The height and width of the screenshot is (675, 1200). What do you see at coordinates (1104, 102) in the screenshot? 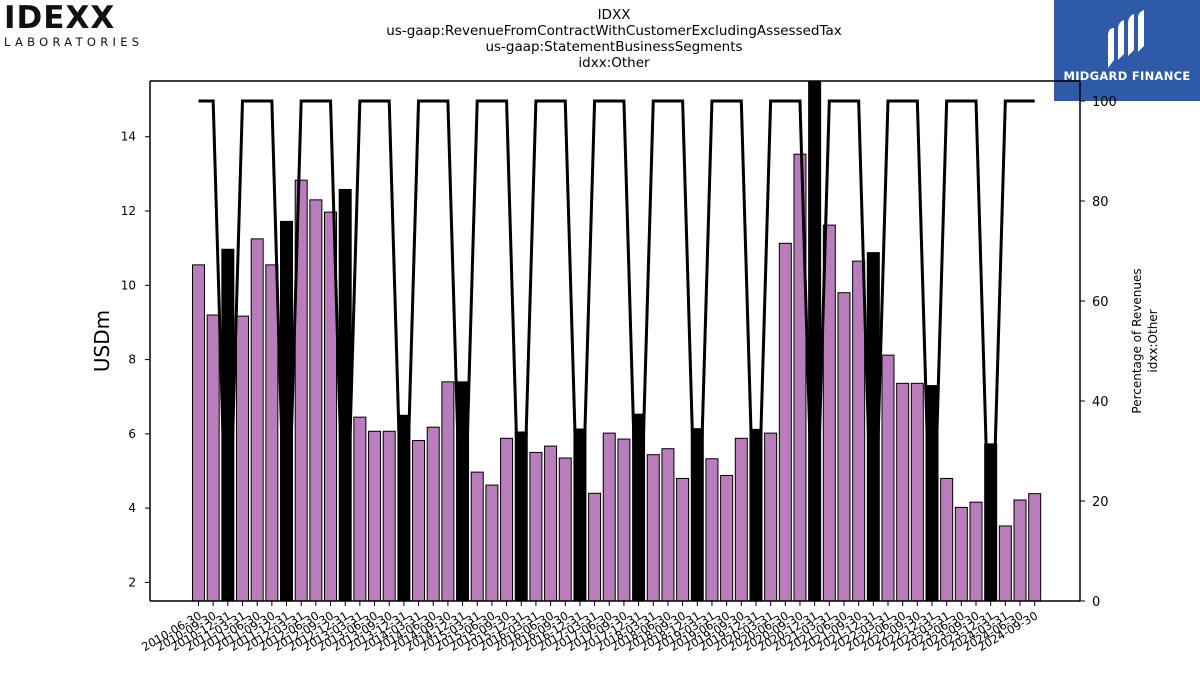
I see `y2-tick-label: 100` at bounding box center [1104, 102].